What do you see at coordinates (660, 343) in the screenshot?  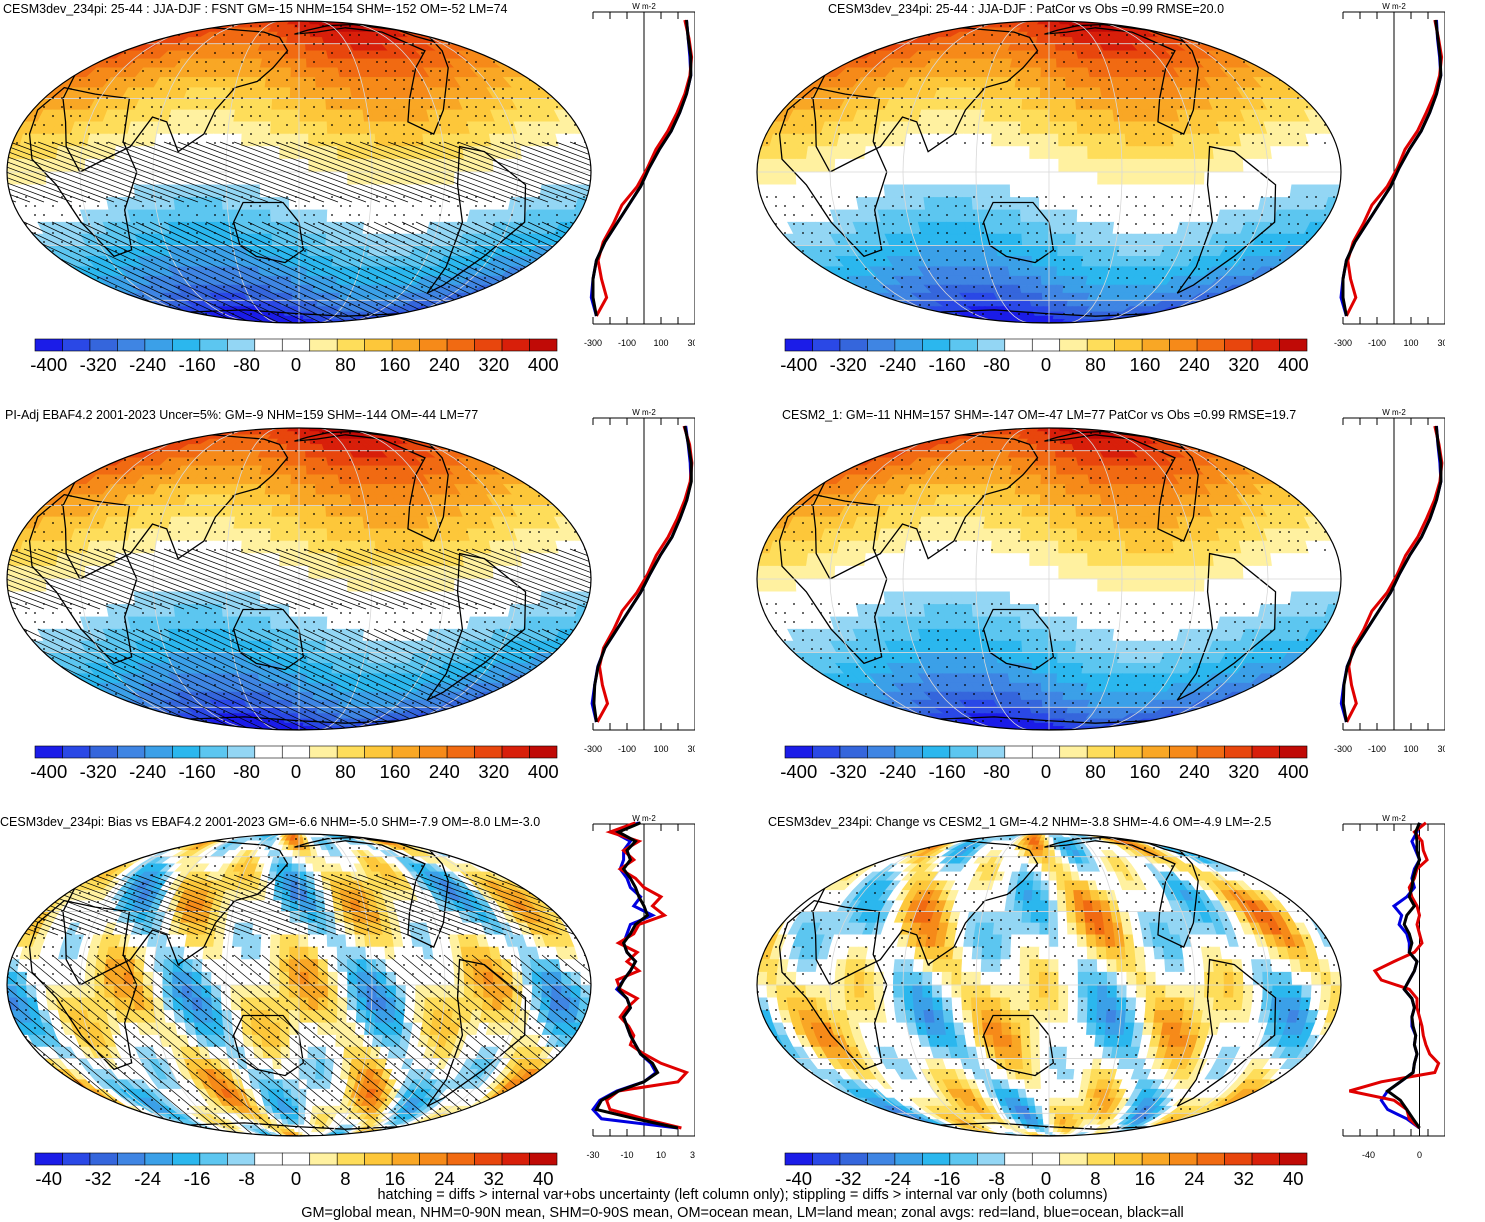 I see `zonal-xtick-label: 100` at bounding box center [660, 343].